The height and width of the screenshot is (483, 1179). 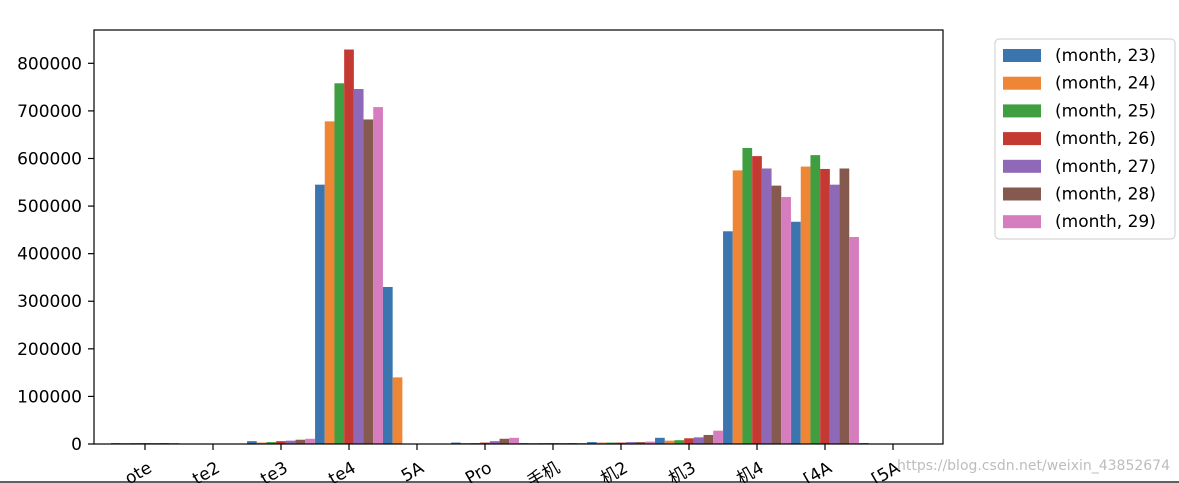 What do you see at coordinates (1105, 111) in the screenshot?
I see `legend-label: (month, 25)` at bounding box center [1105, 111].